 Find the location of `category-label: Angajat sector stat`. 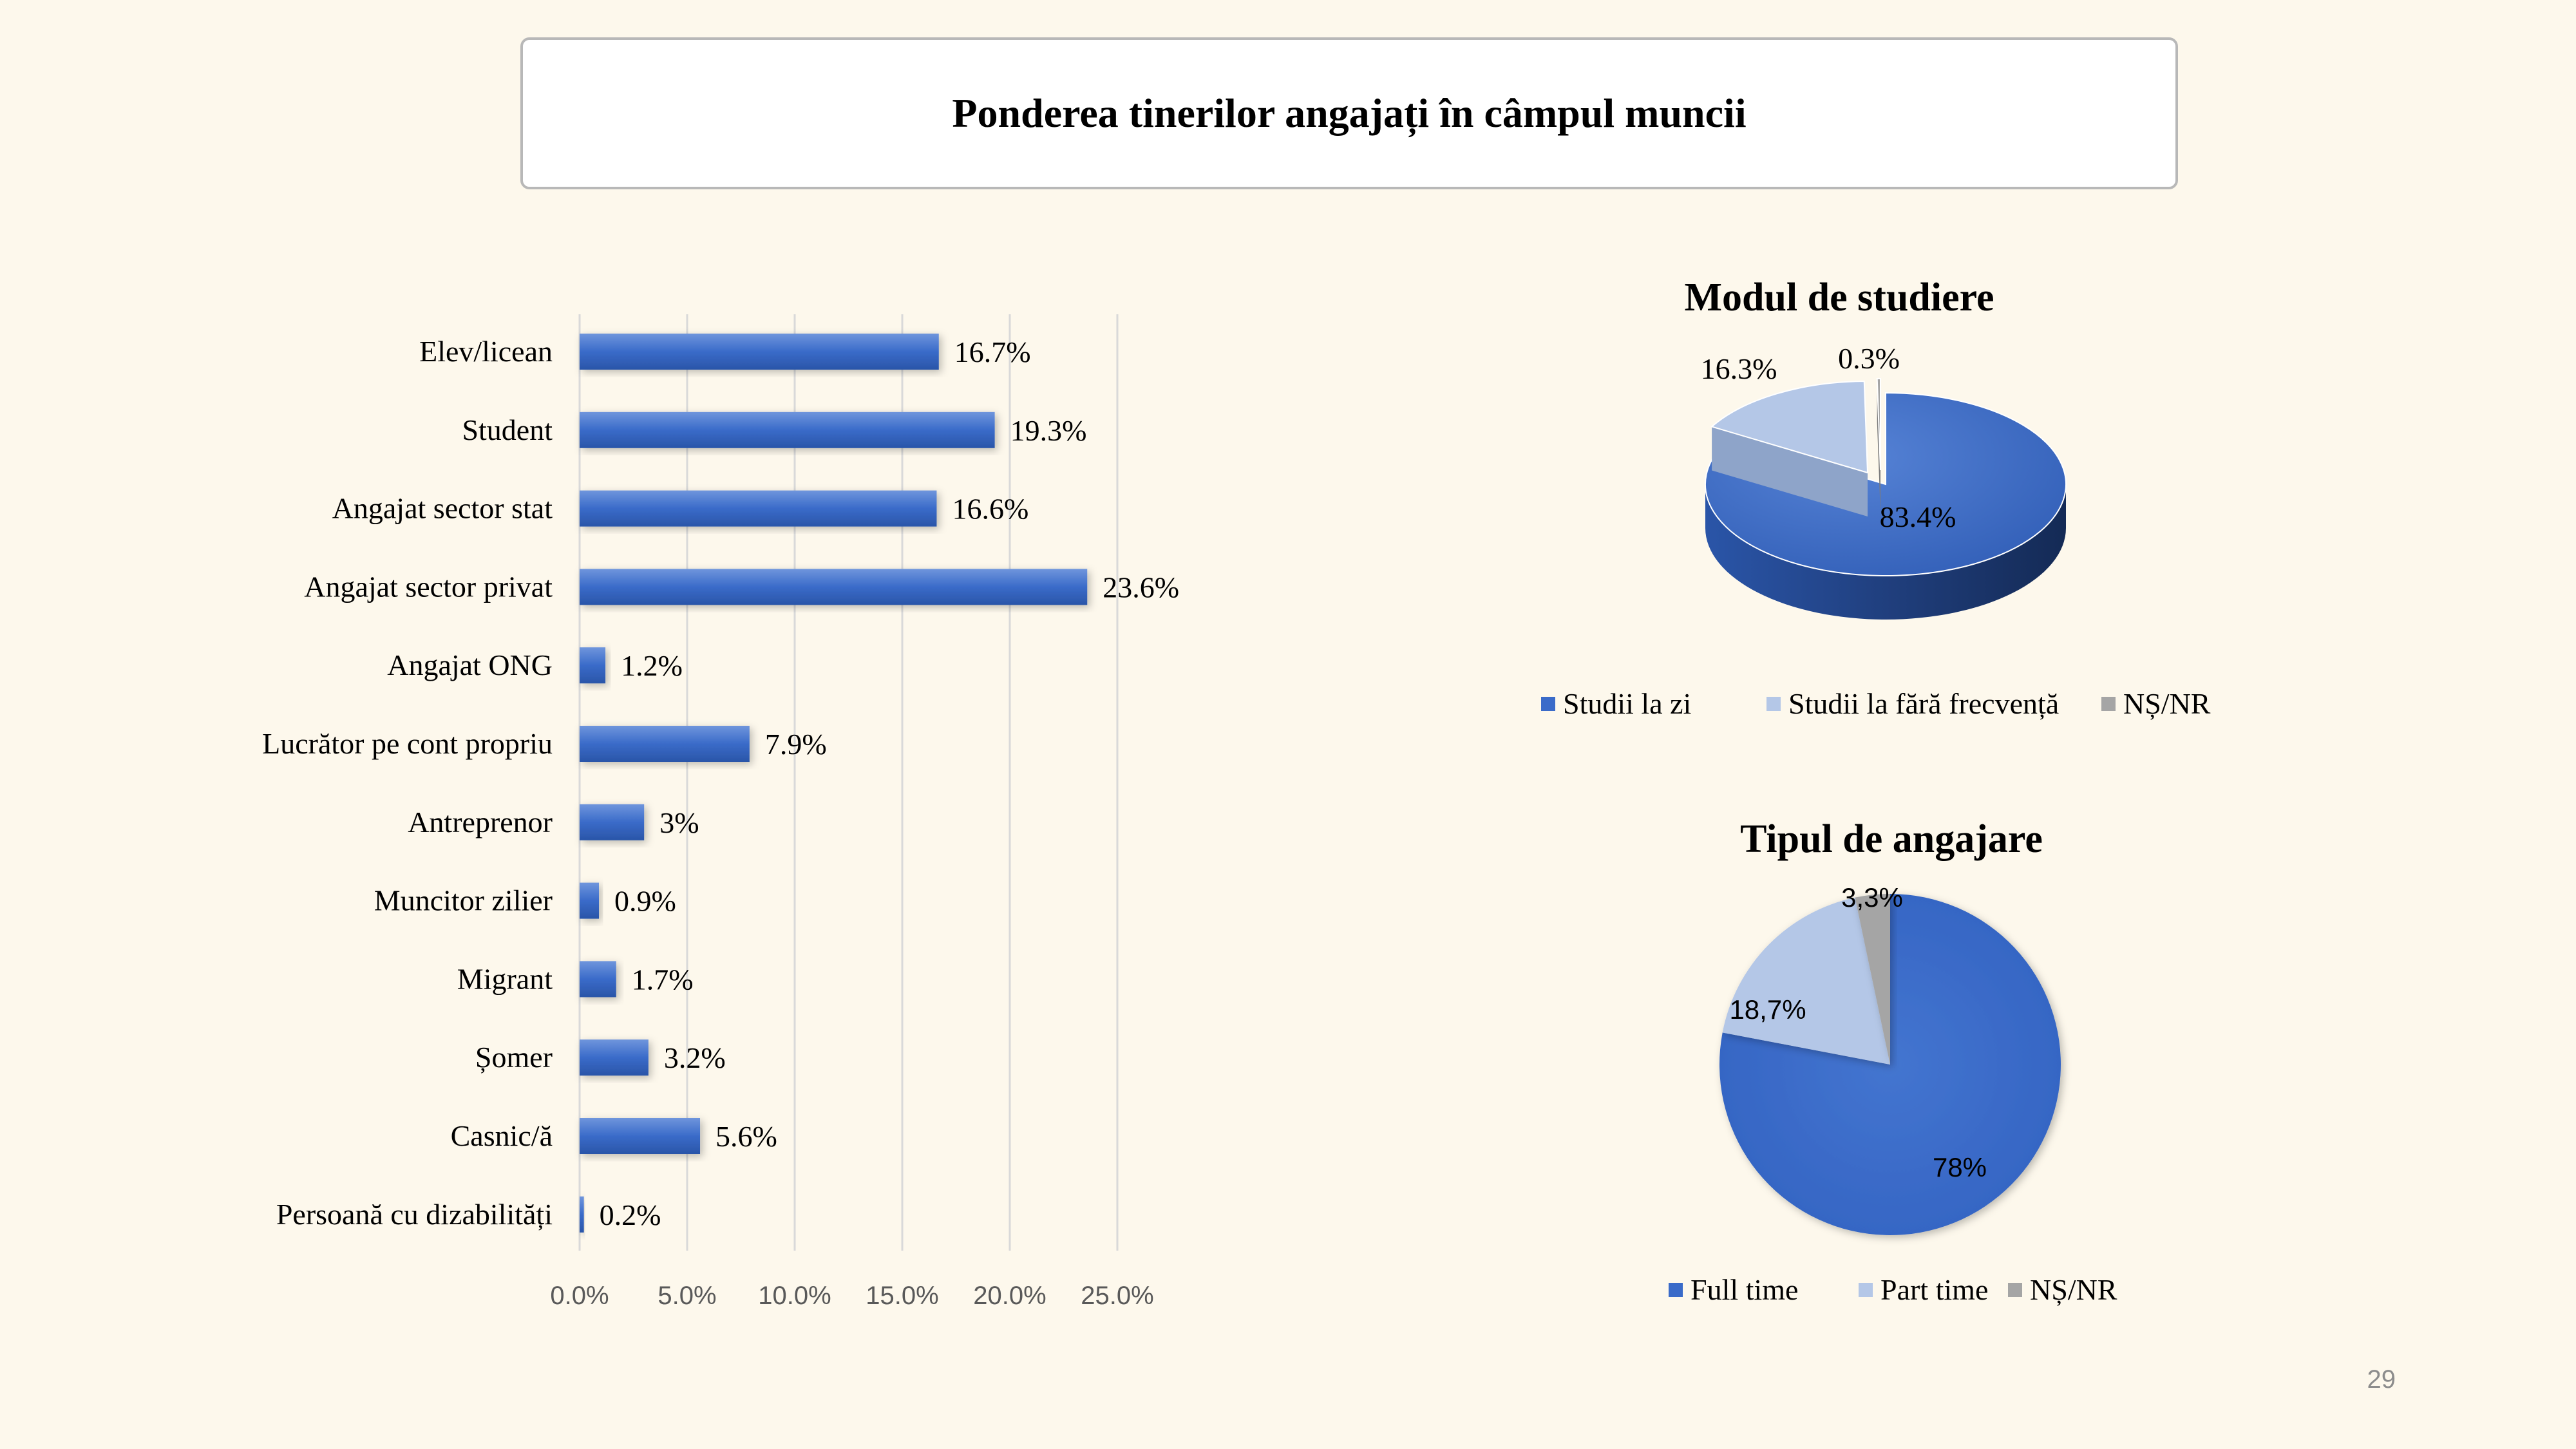

category-label: Angajat sector stat is located at coordinates (443, 509).